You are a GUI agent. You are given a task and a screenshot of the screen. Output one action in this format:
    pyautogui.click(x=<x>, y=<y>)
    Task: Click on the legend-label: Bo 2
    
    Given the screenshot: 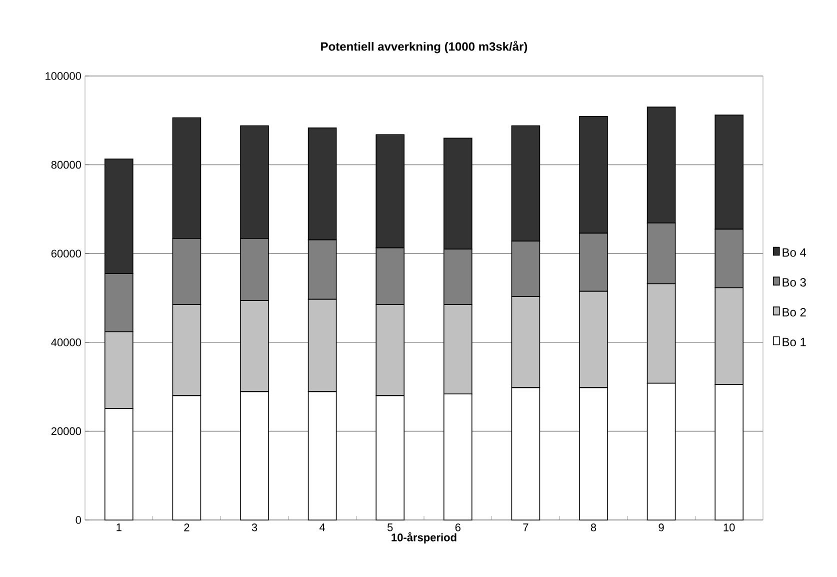 What is the action you would take?
    pyautogui.click(x=794, y=312)
    